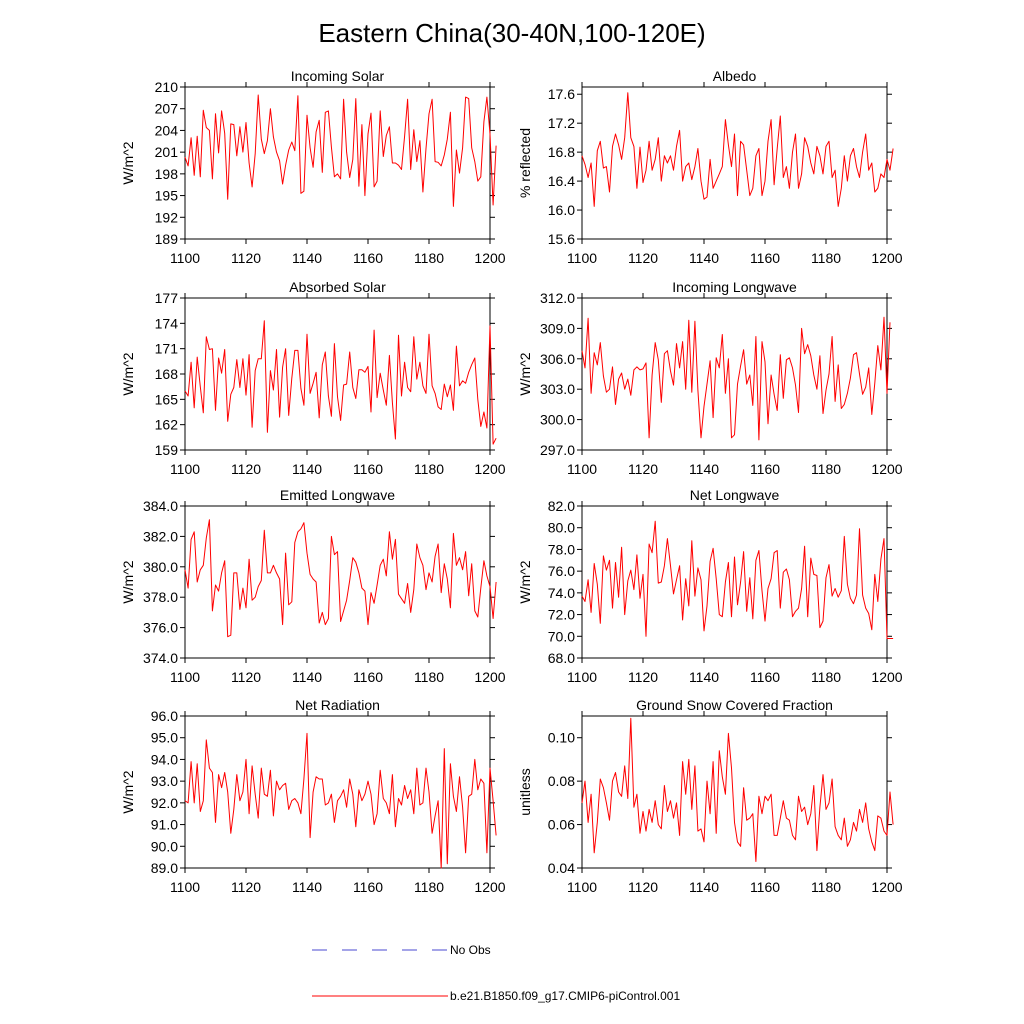 This screenshot has width=1024, height=1024. I want to click on y-tick-label: 171, so click(167, 349).